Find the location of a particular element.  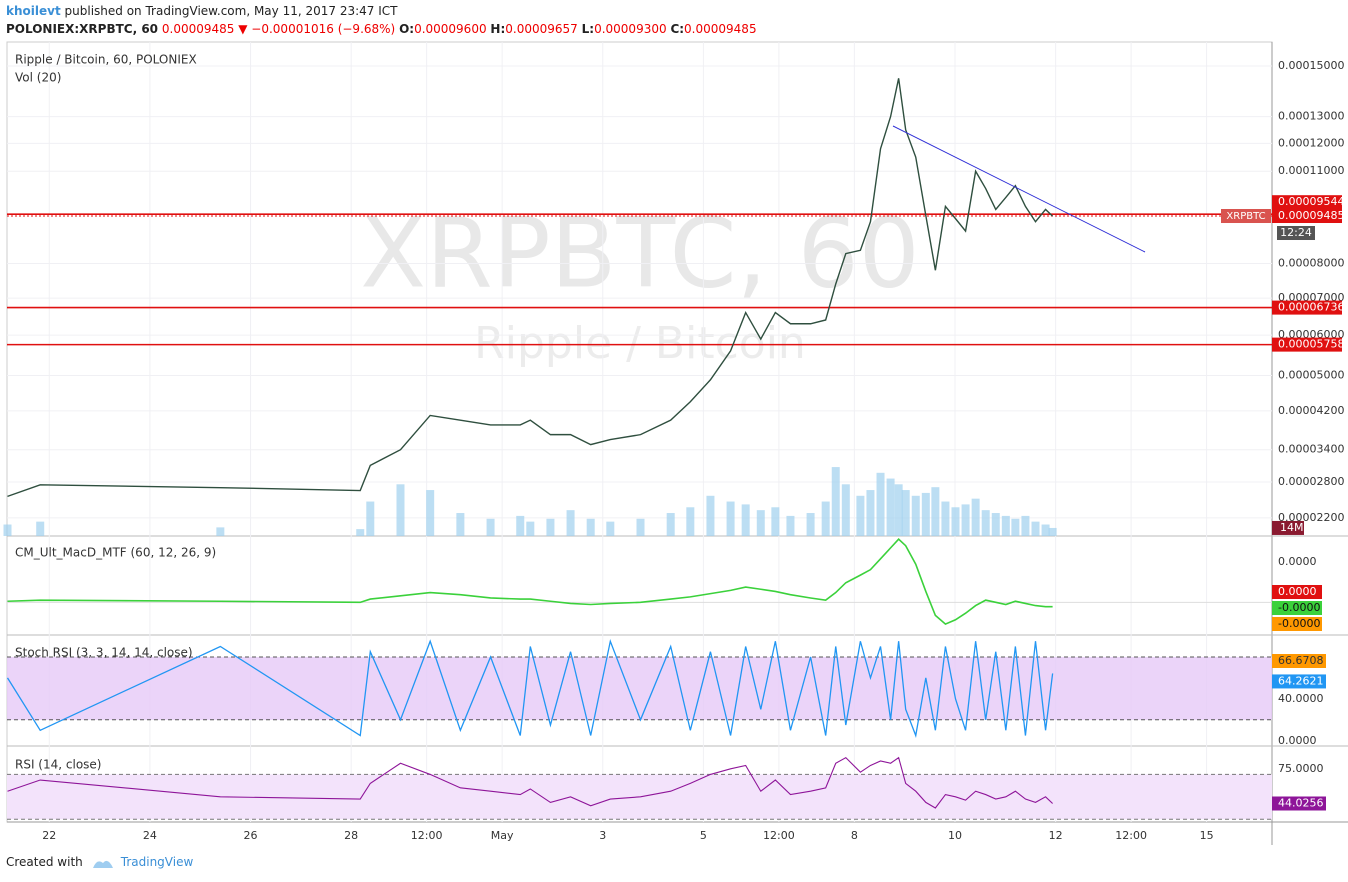

stoch-k-label: 64.2621 is located at coordinates (1301, 680).